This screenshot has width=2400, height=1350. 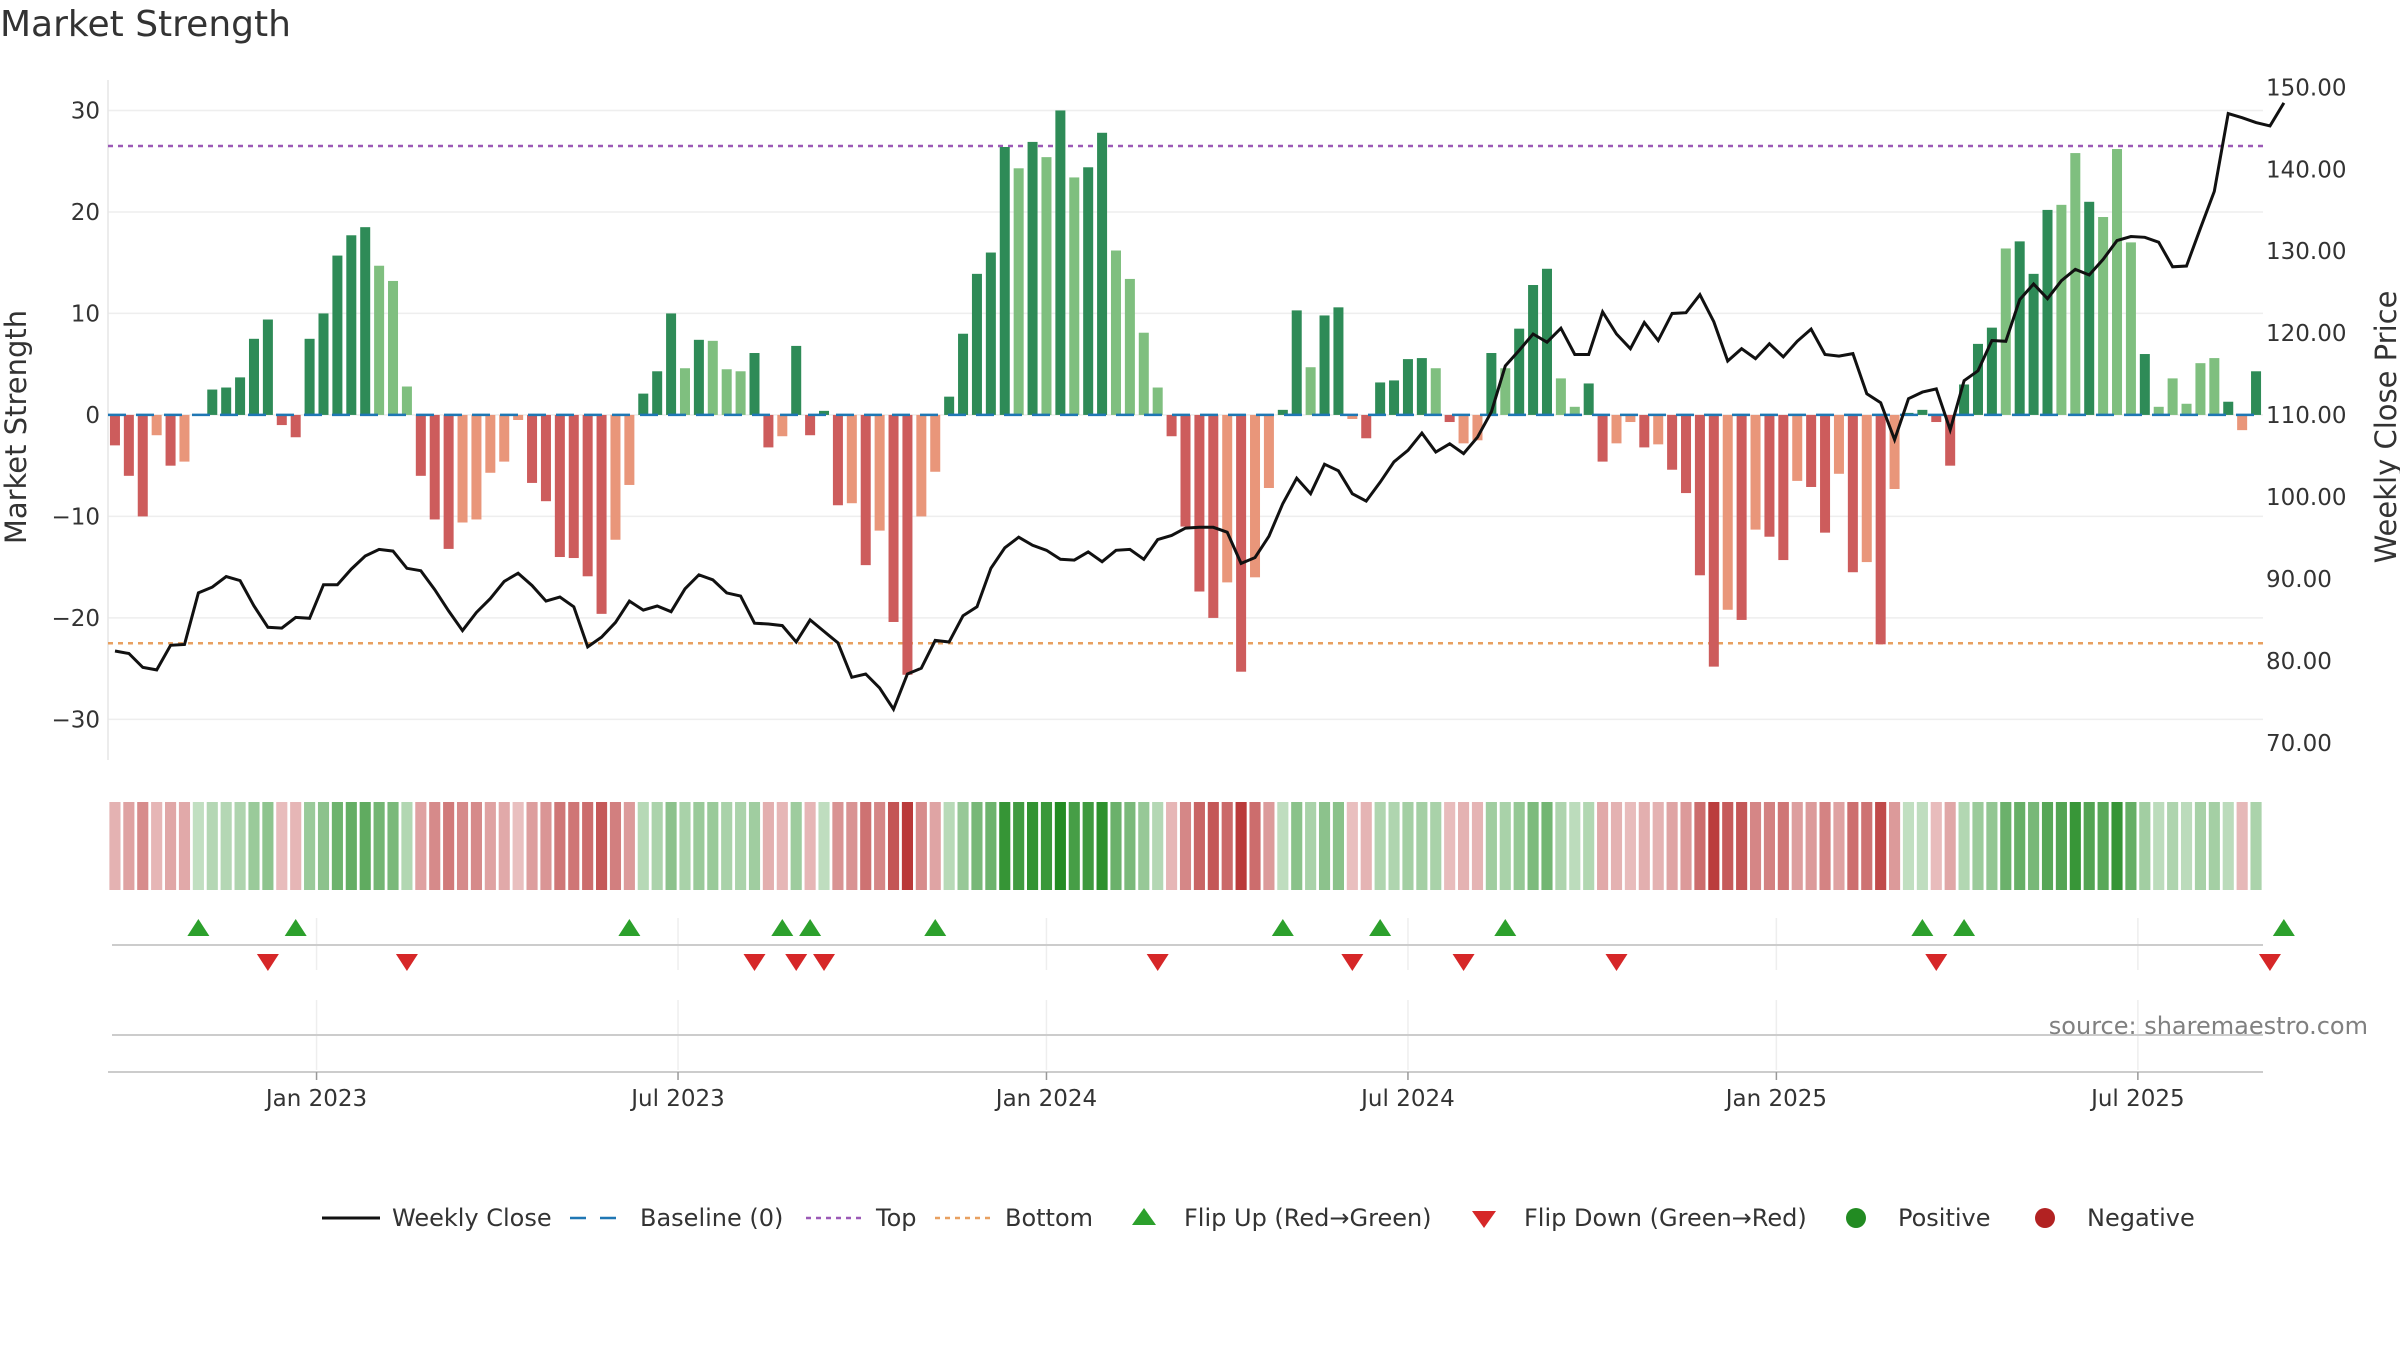 I want to click on legend-label: Baseline (0), so click(x=711, y=1218).